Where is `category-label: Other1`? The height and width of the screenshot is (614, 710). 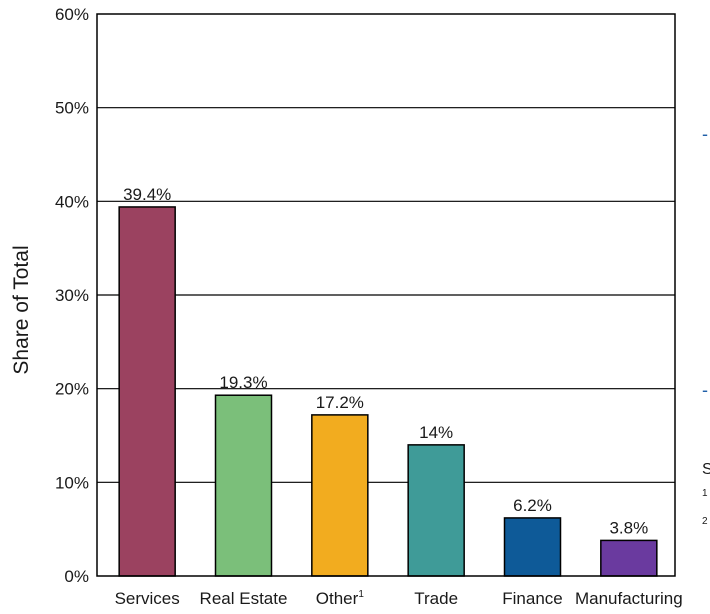
category-label: Other1 is located at coordinates (340, 598).